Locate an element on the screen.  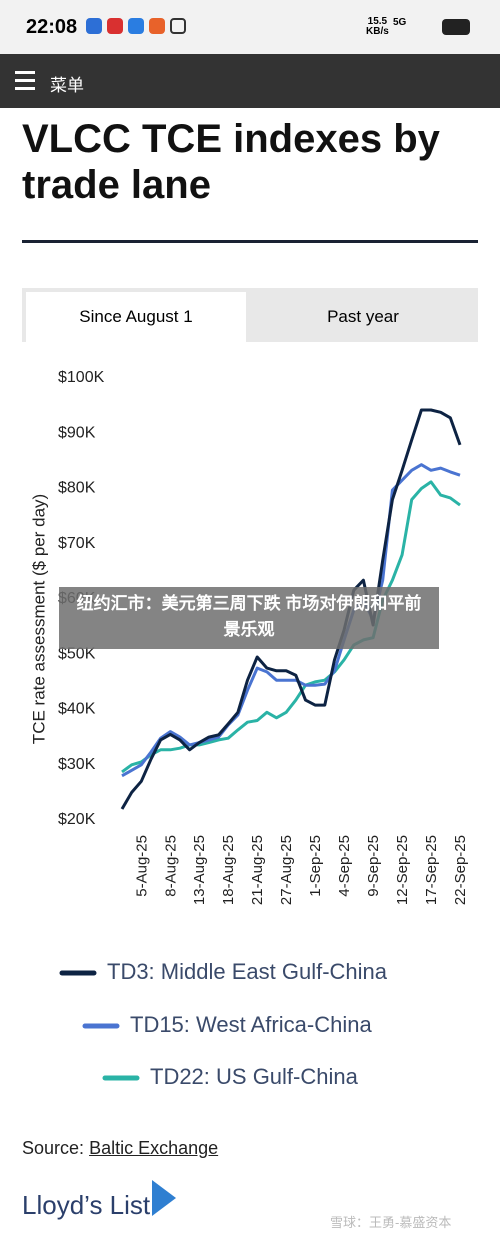
x-tick-label: 1-Sep-25 is located at coordinates (315, 866).